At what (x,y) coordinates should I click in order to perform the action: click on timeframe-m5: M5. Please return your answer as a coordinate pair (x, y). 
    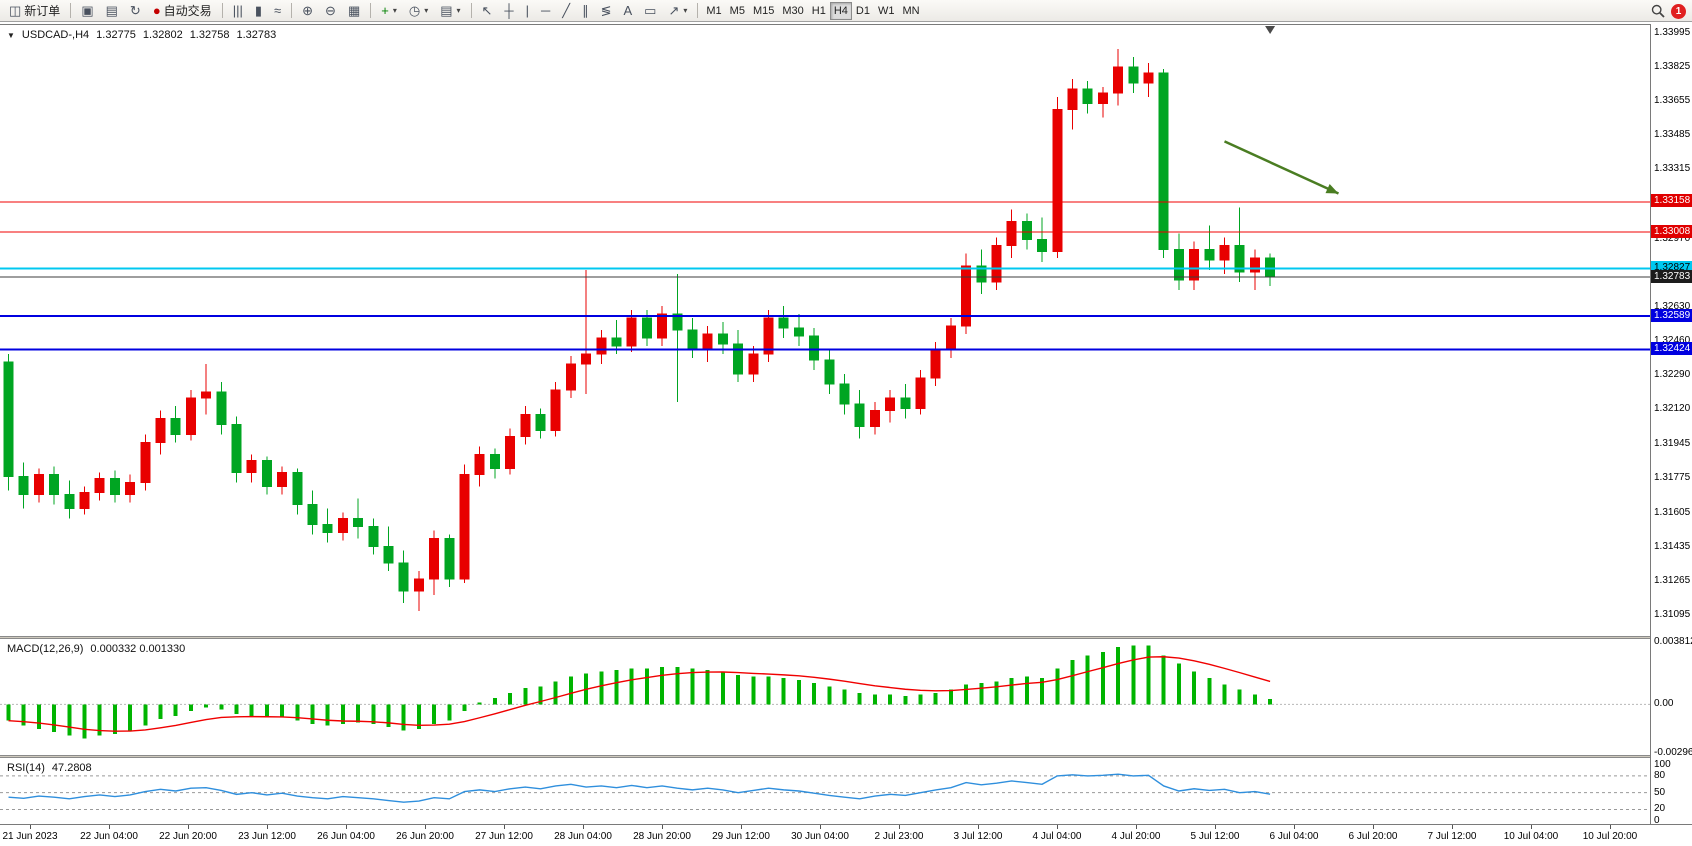
    Looking at the image, I should click on (737, 11).